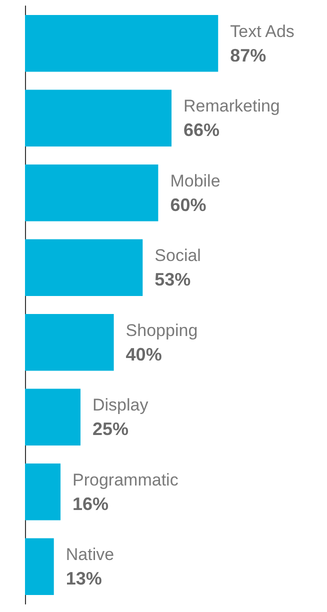  Describe the element at coordinates (90, 554) in the screenshot. I see `y-tick-label: Native` at that location.